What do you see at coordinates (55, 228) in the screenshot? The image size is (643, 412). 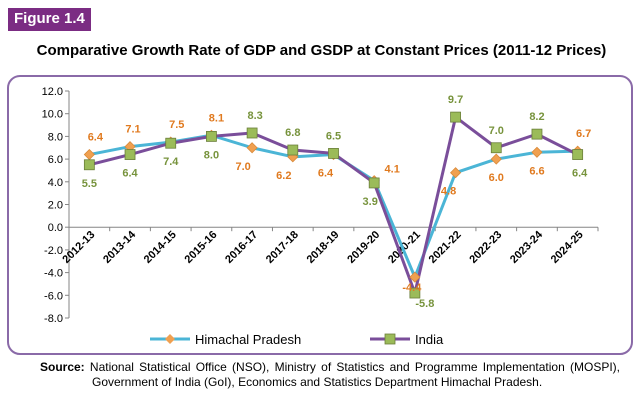 I see `y-tick-label: 0.0` at bounding box center [55, 228].